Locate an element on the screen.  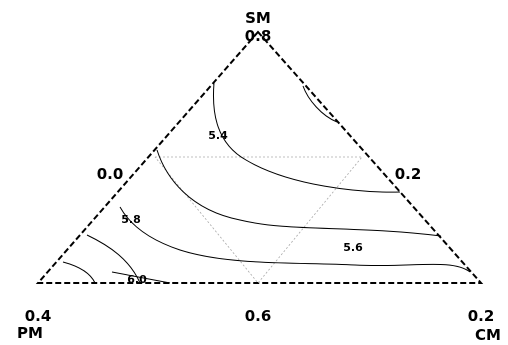
vertex-label-pm: PM is located at coordinates (30, 332).